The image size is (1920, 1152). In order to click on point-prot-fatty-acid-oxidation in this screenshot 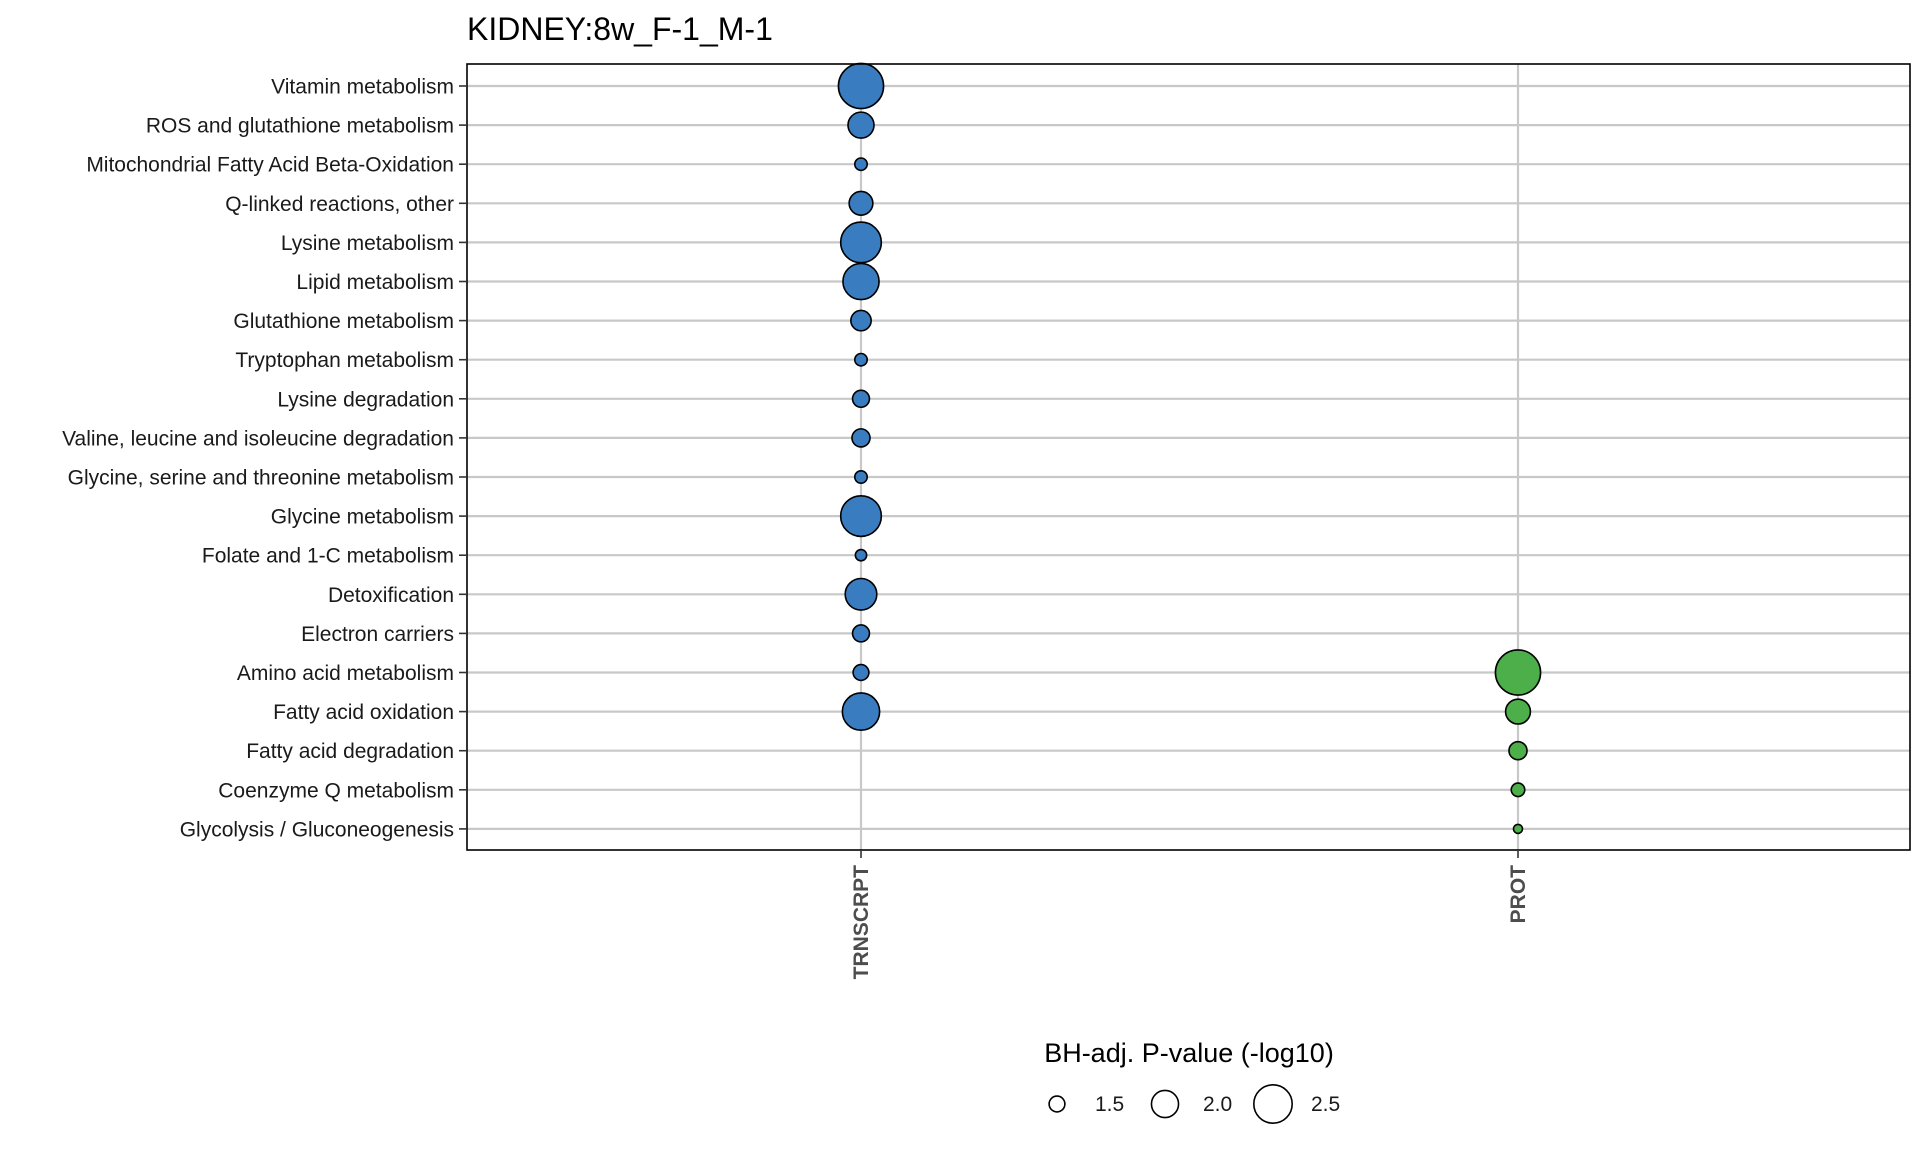, I will do `click(1518, 711)`.